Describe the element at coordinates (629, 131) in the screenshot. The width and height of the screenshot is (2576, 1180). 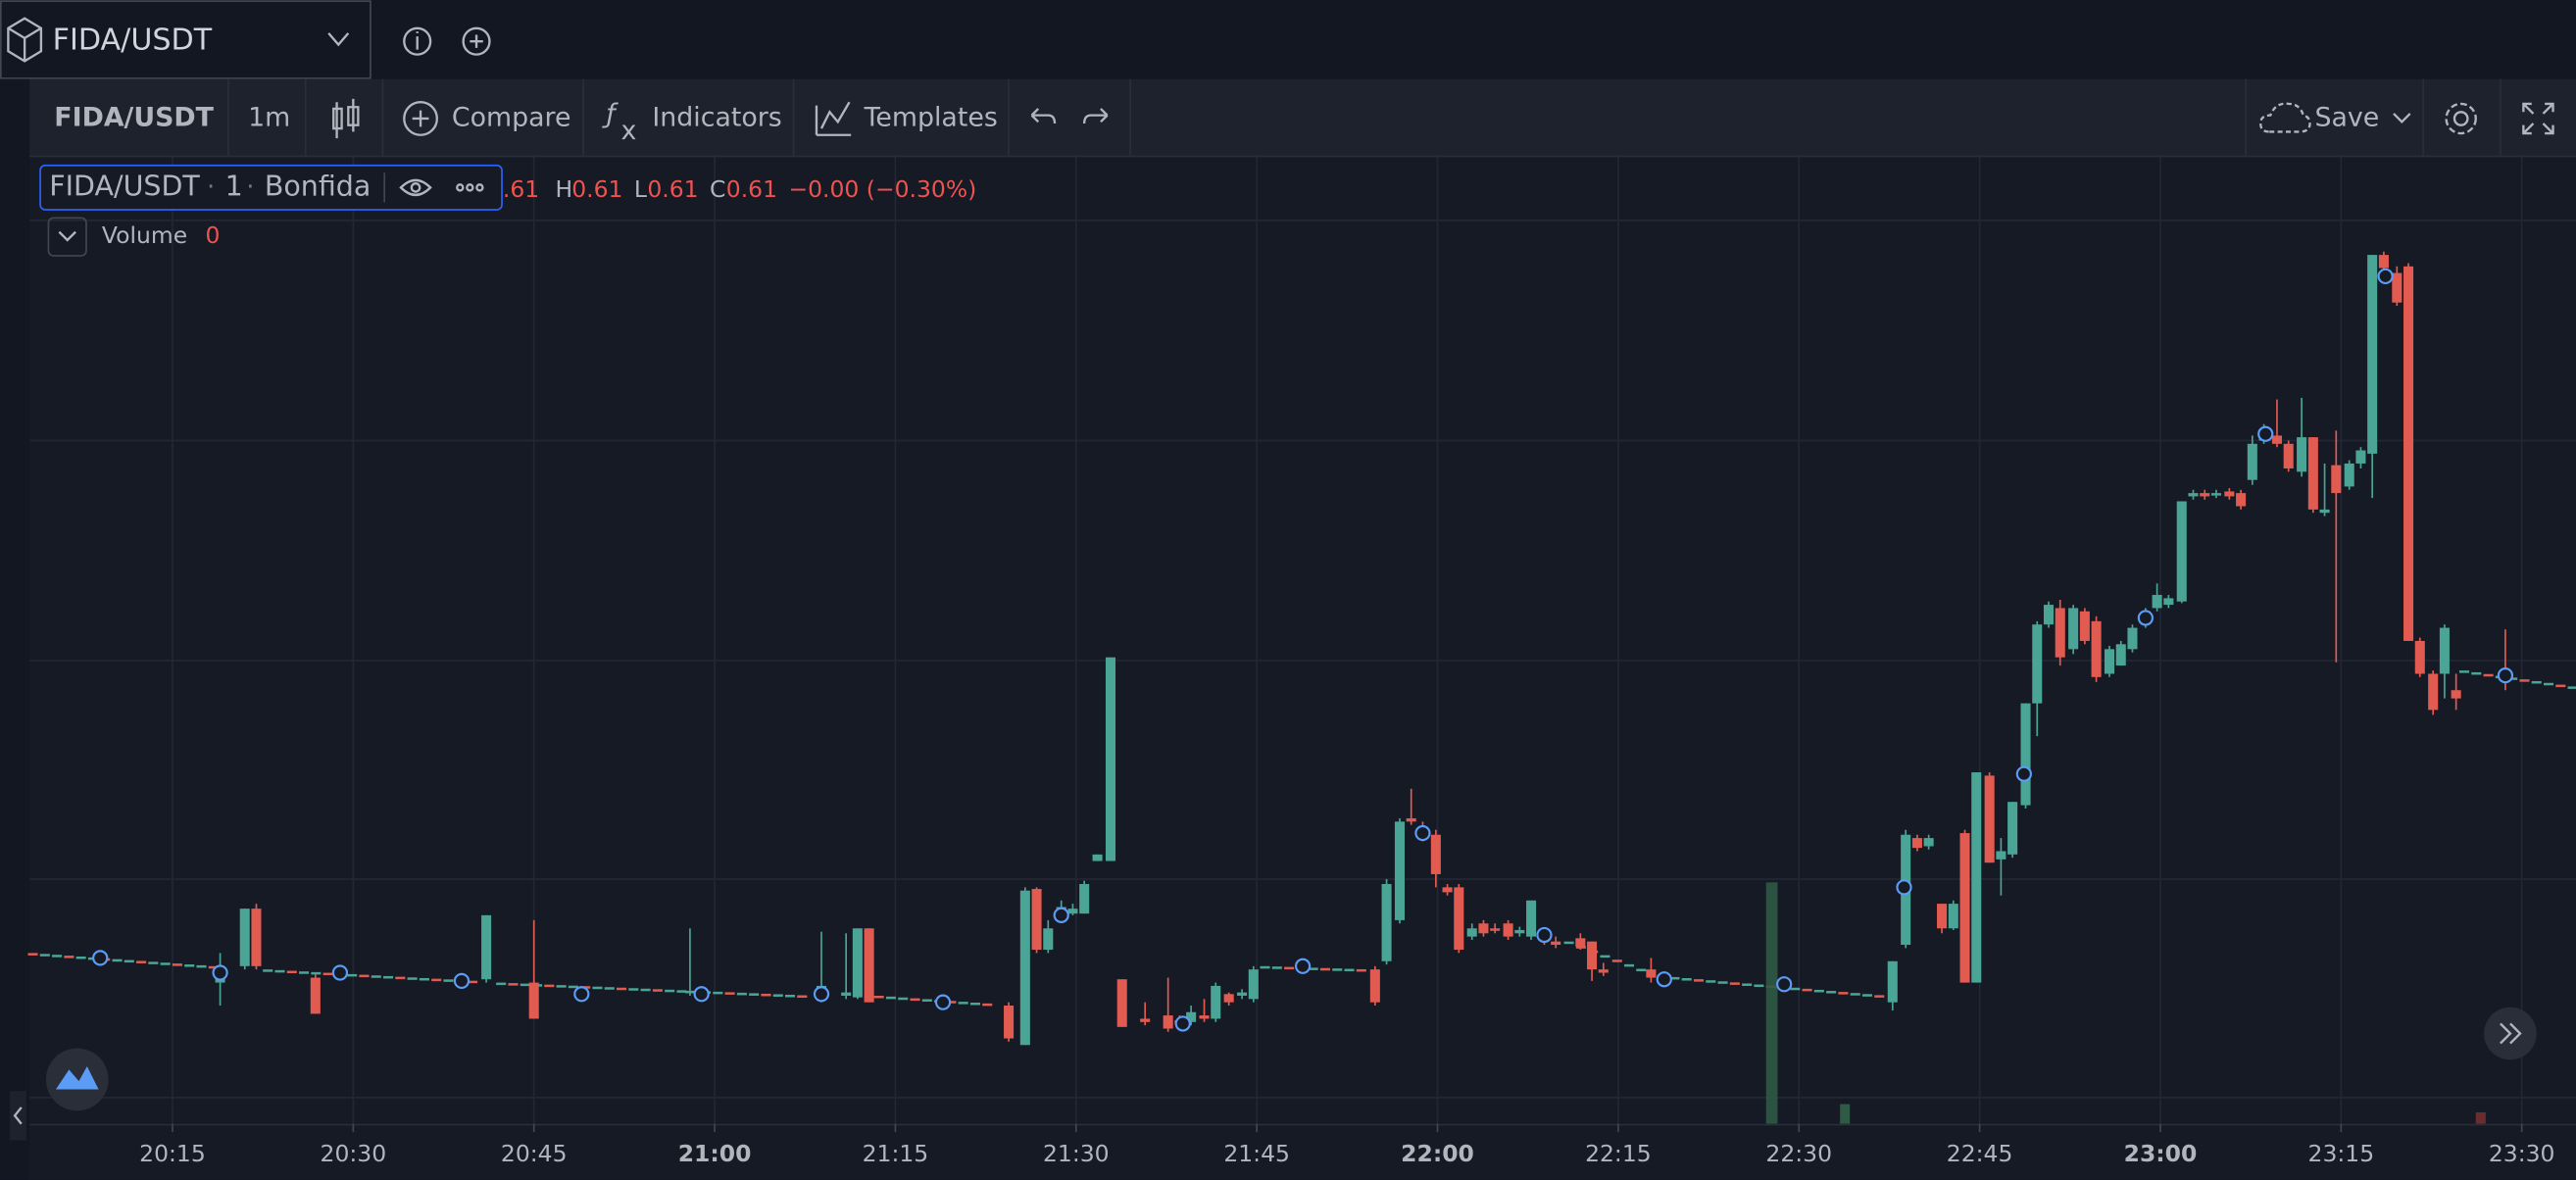
I see `fx-sub: x` at that location.